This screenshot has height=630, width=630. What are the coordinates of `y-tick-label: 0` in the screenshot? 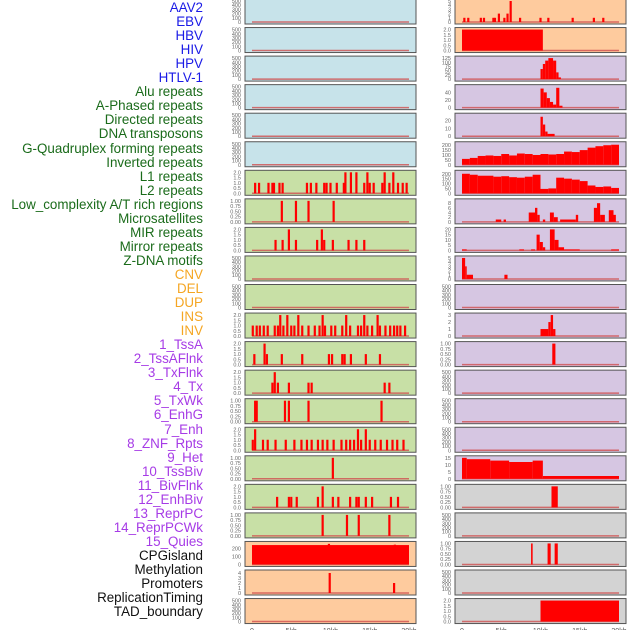 It's located at (449, 251).